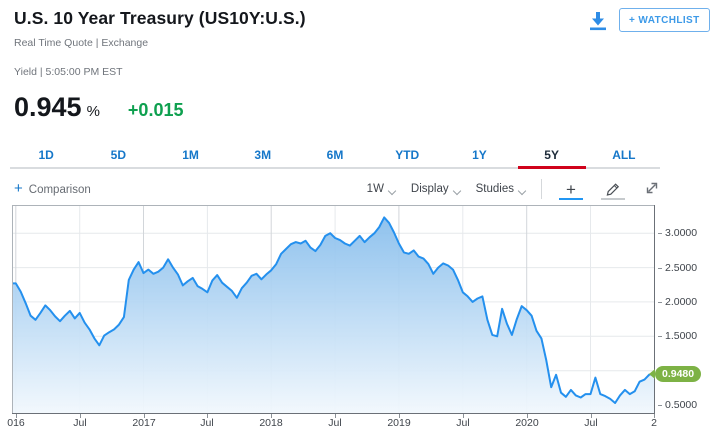  Describe the element at coordinates (676, 302) in the screenshot. I see `y-axis-label: 2.0000` at that location.